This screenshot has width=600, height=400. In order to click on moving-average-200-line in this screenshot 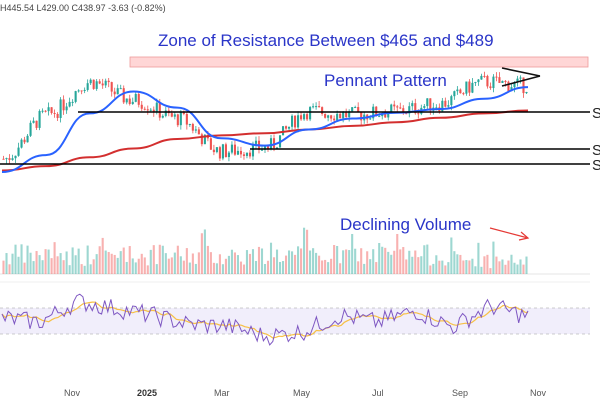, I will do `click(265, 140)`.